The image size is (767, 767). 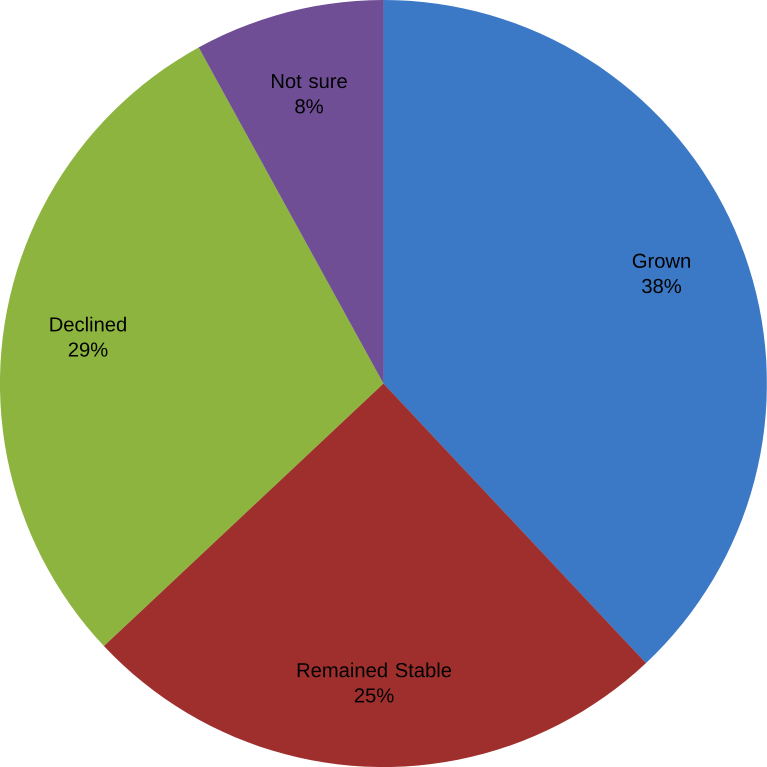 I want to click on slice-label: Not sure, so click(x=309, y=81).